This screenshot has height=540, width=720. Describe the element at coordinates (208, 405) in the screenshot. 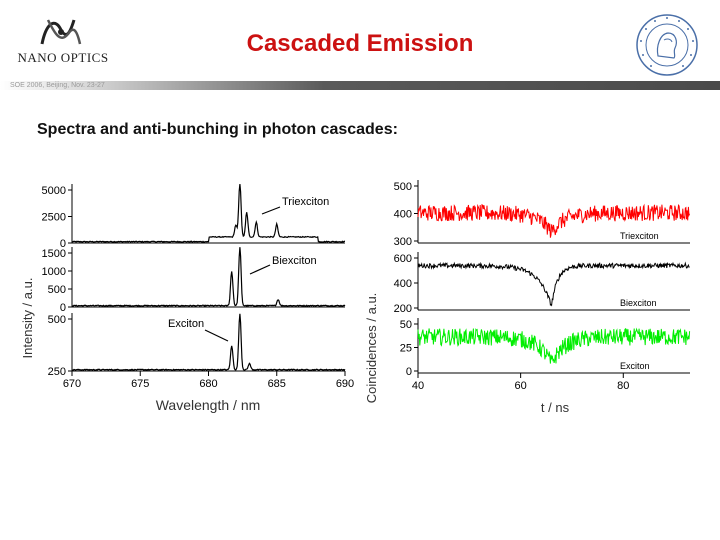

I see `spectra-x-axis-label: Wavelength / nm` at that location.